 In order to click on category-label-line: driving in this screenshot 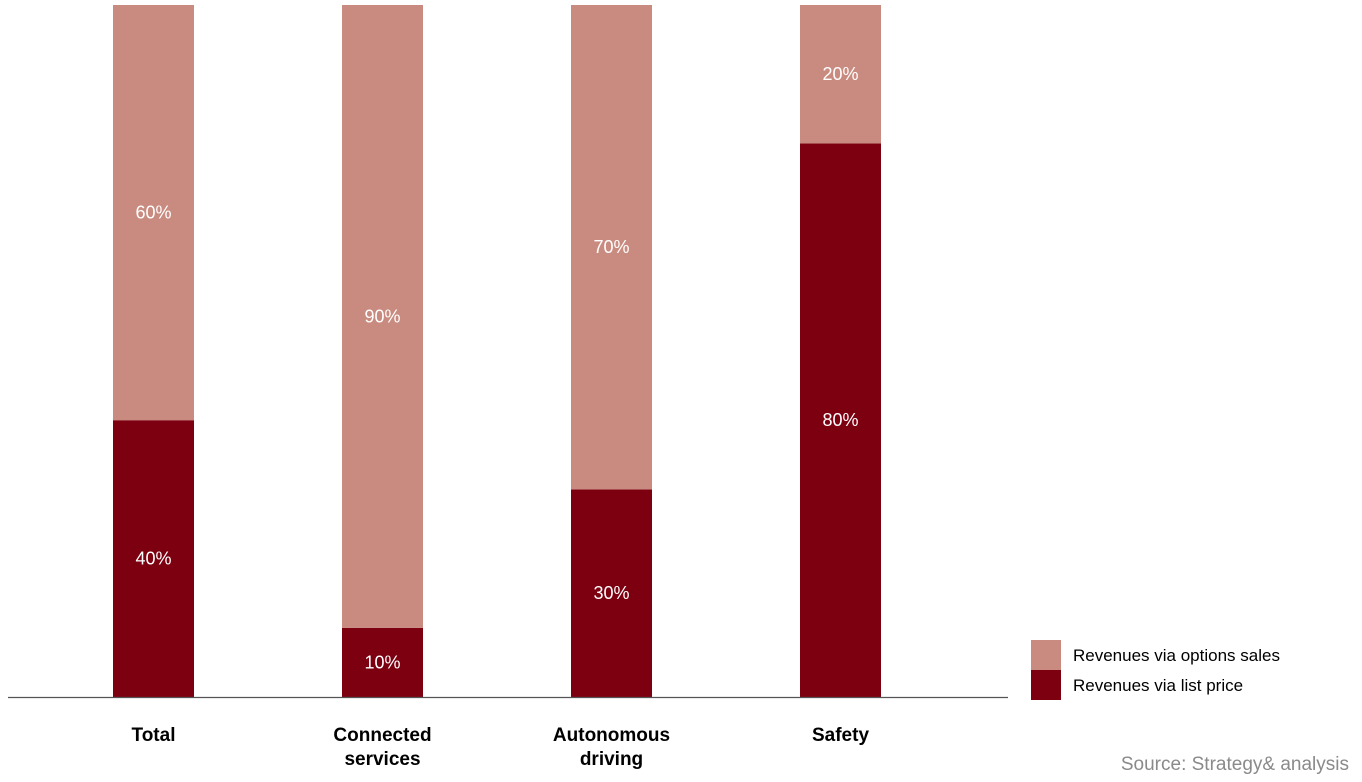, I will do `click(611, 759)`.